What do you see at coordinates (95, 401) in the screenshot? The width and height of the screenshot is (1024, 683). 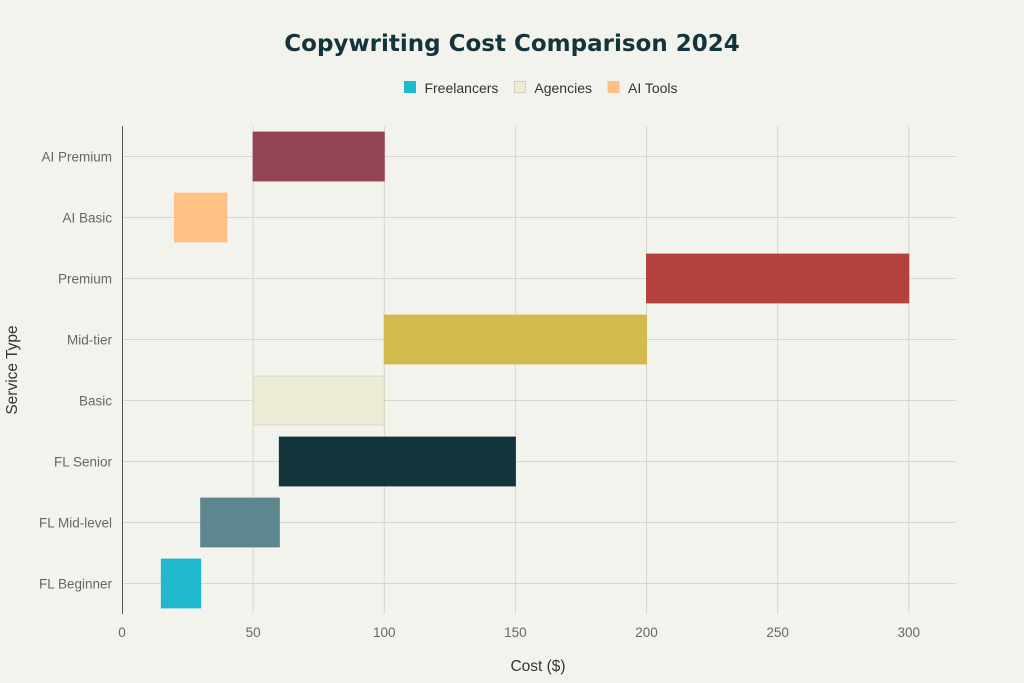 I see `y-tick-basic: Basic` at bounding box center [95, 401].